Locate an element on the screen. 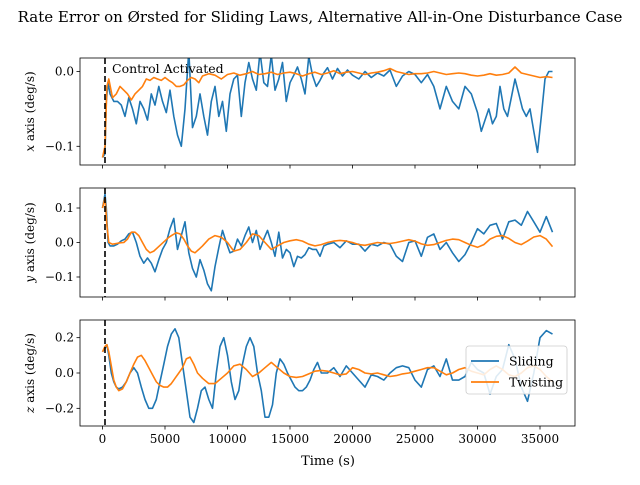 This screenshot has height=485, width=640. x-tick-label: 10000 is located at coordinates (227, 439).